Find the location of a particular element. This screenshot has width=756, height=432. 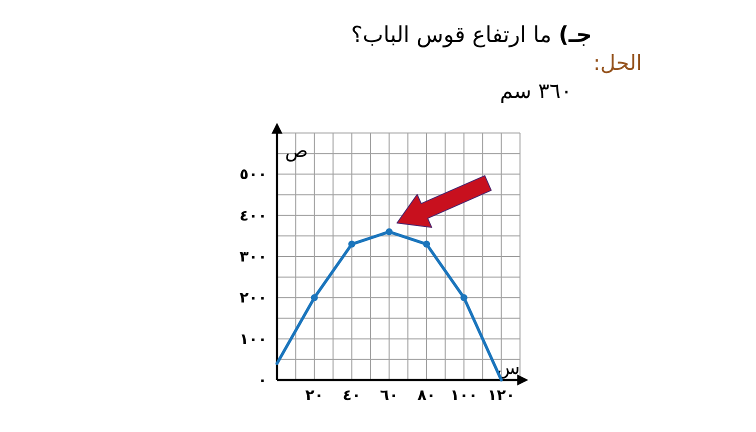

text: الحل: is located at coordinates (617, 63).